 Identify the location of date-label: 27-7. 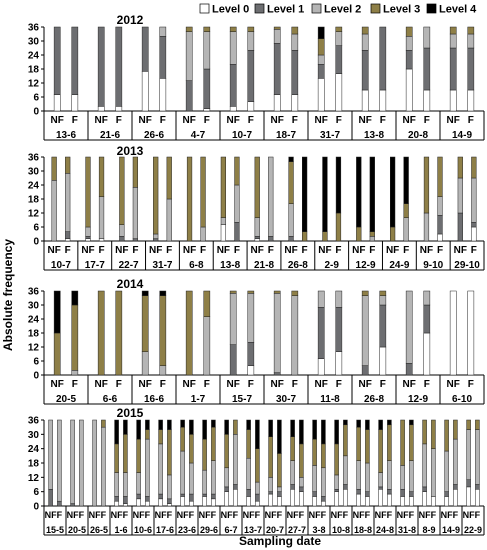
(297, 530).